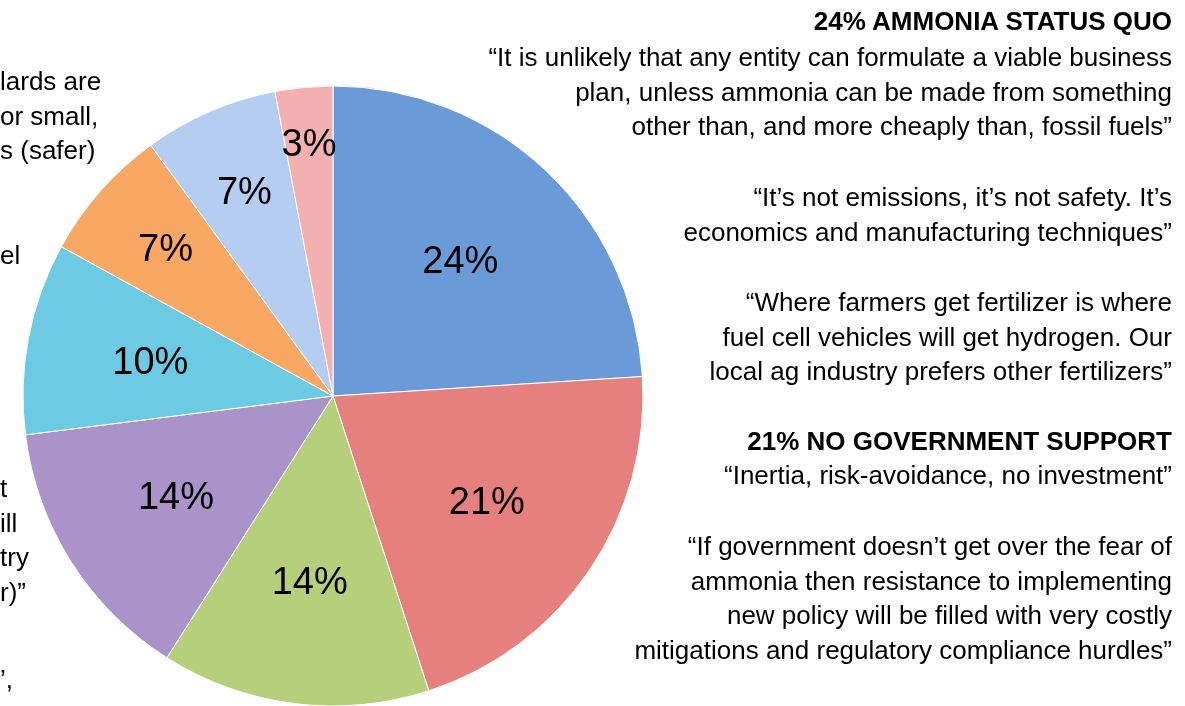 The image size is (1185, 706). Describe the element at coordinates (486, 500) in the screenshot. I see `data-label: 21%` at that location.